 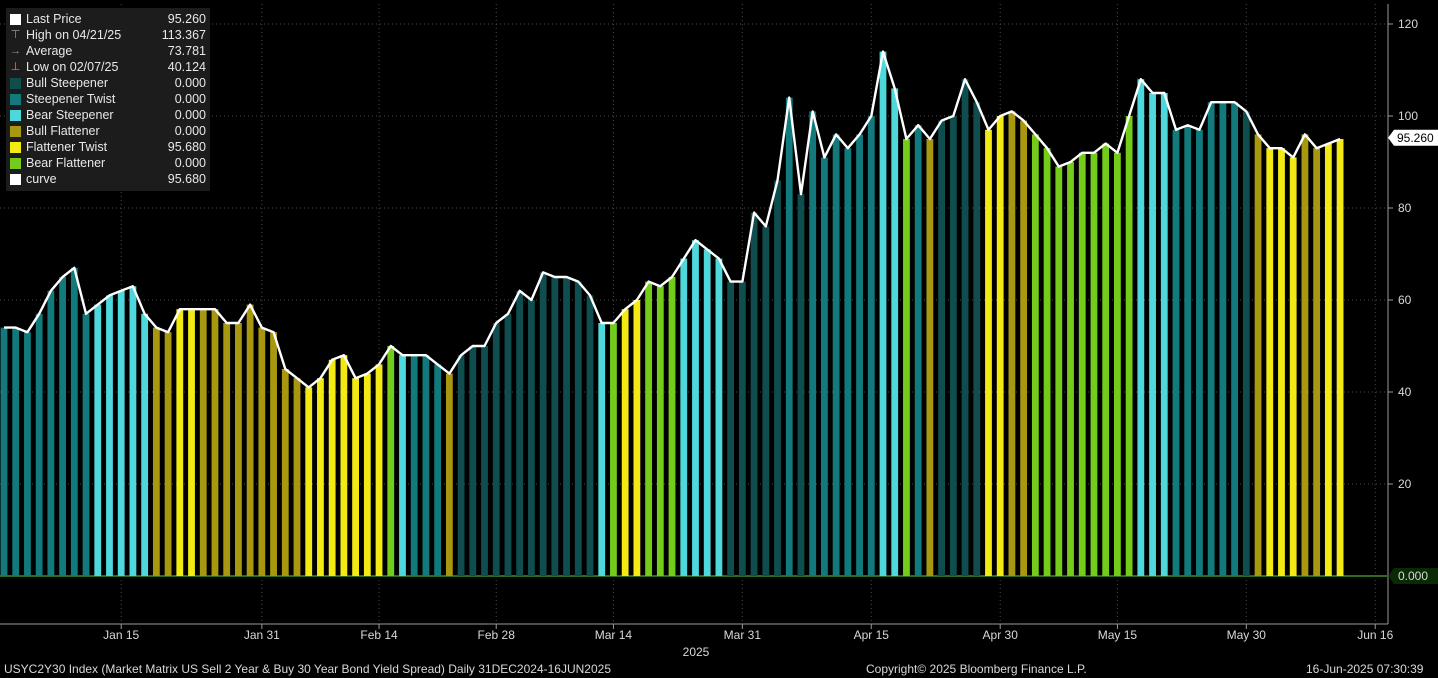 I want to click on legend-value: 40.124, so click(x=186, y=67).